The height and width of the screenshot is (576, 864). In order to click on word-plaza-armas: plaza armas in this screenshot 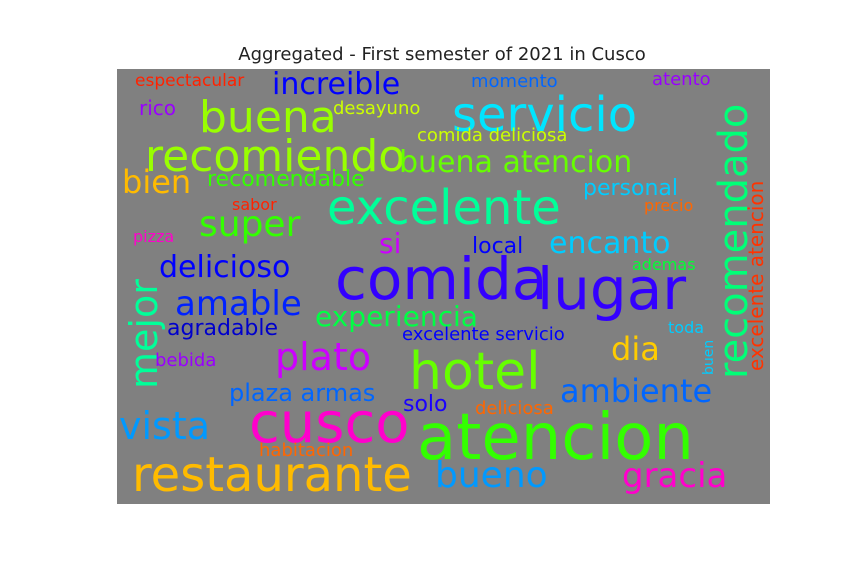, I will do `click(302, 393)`.